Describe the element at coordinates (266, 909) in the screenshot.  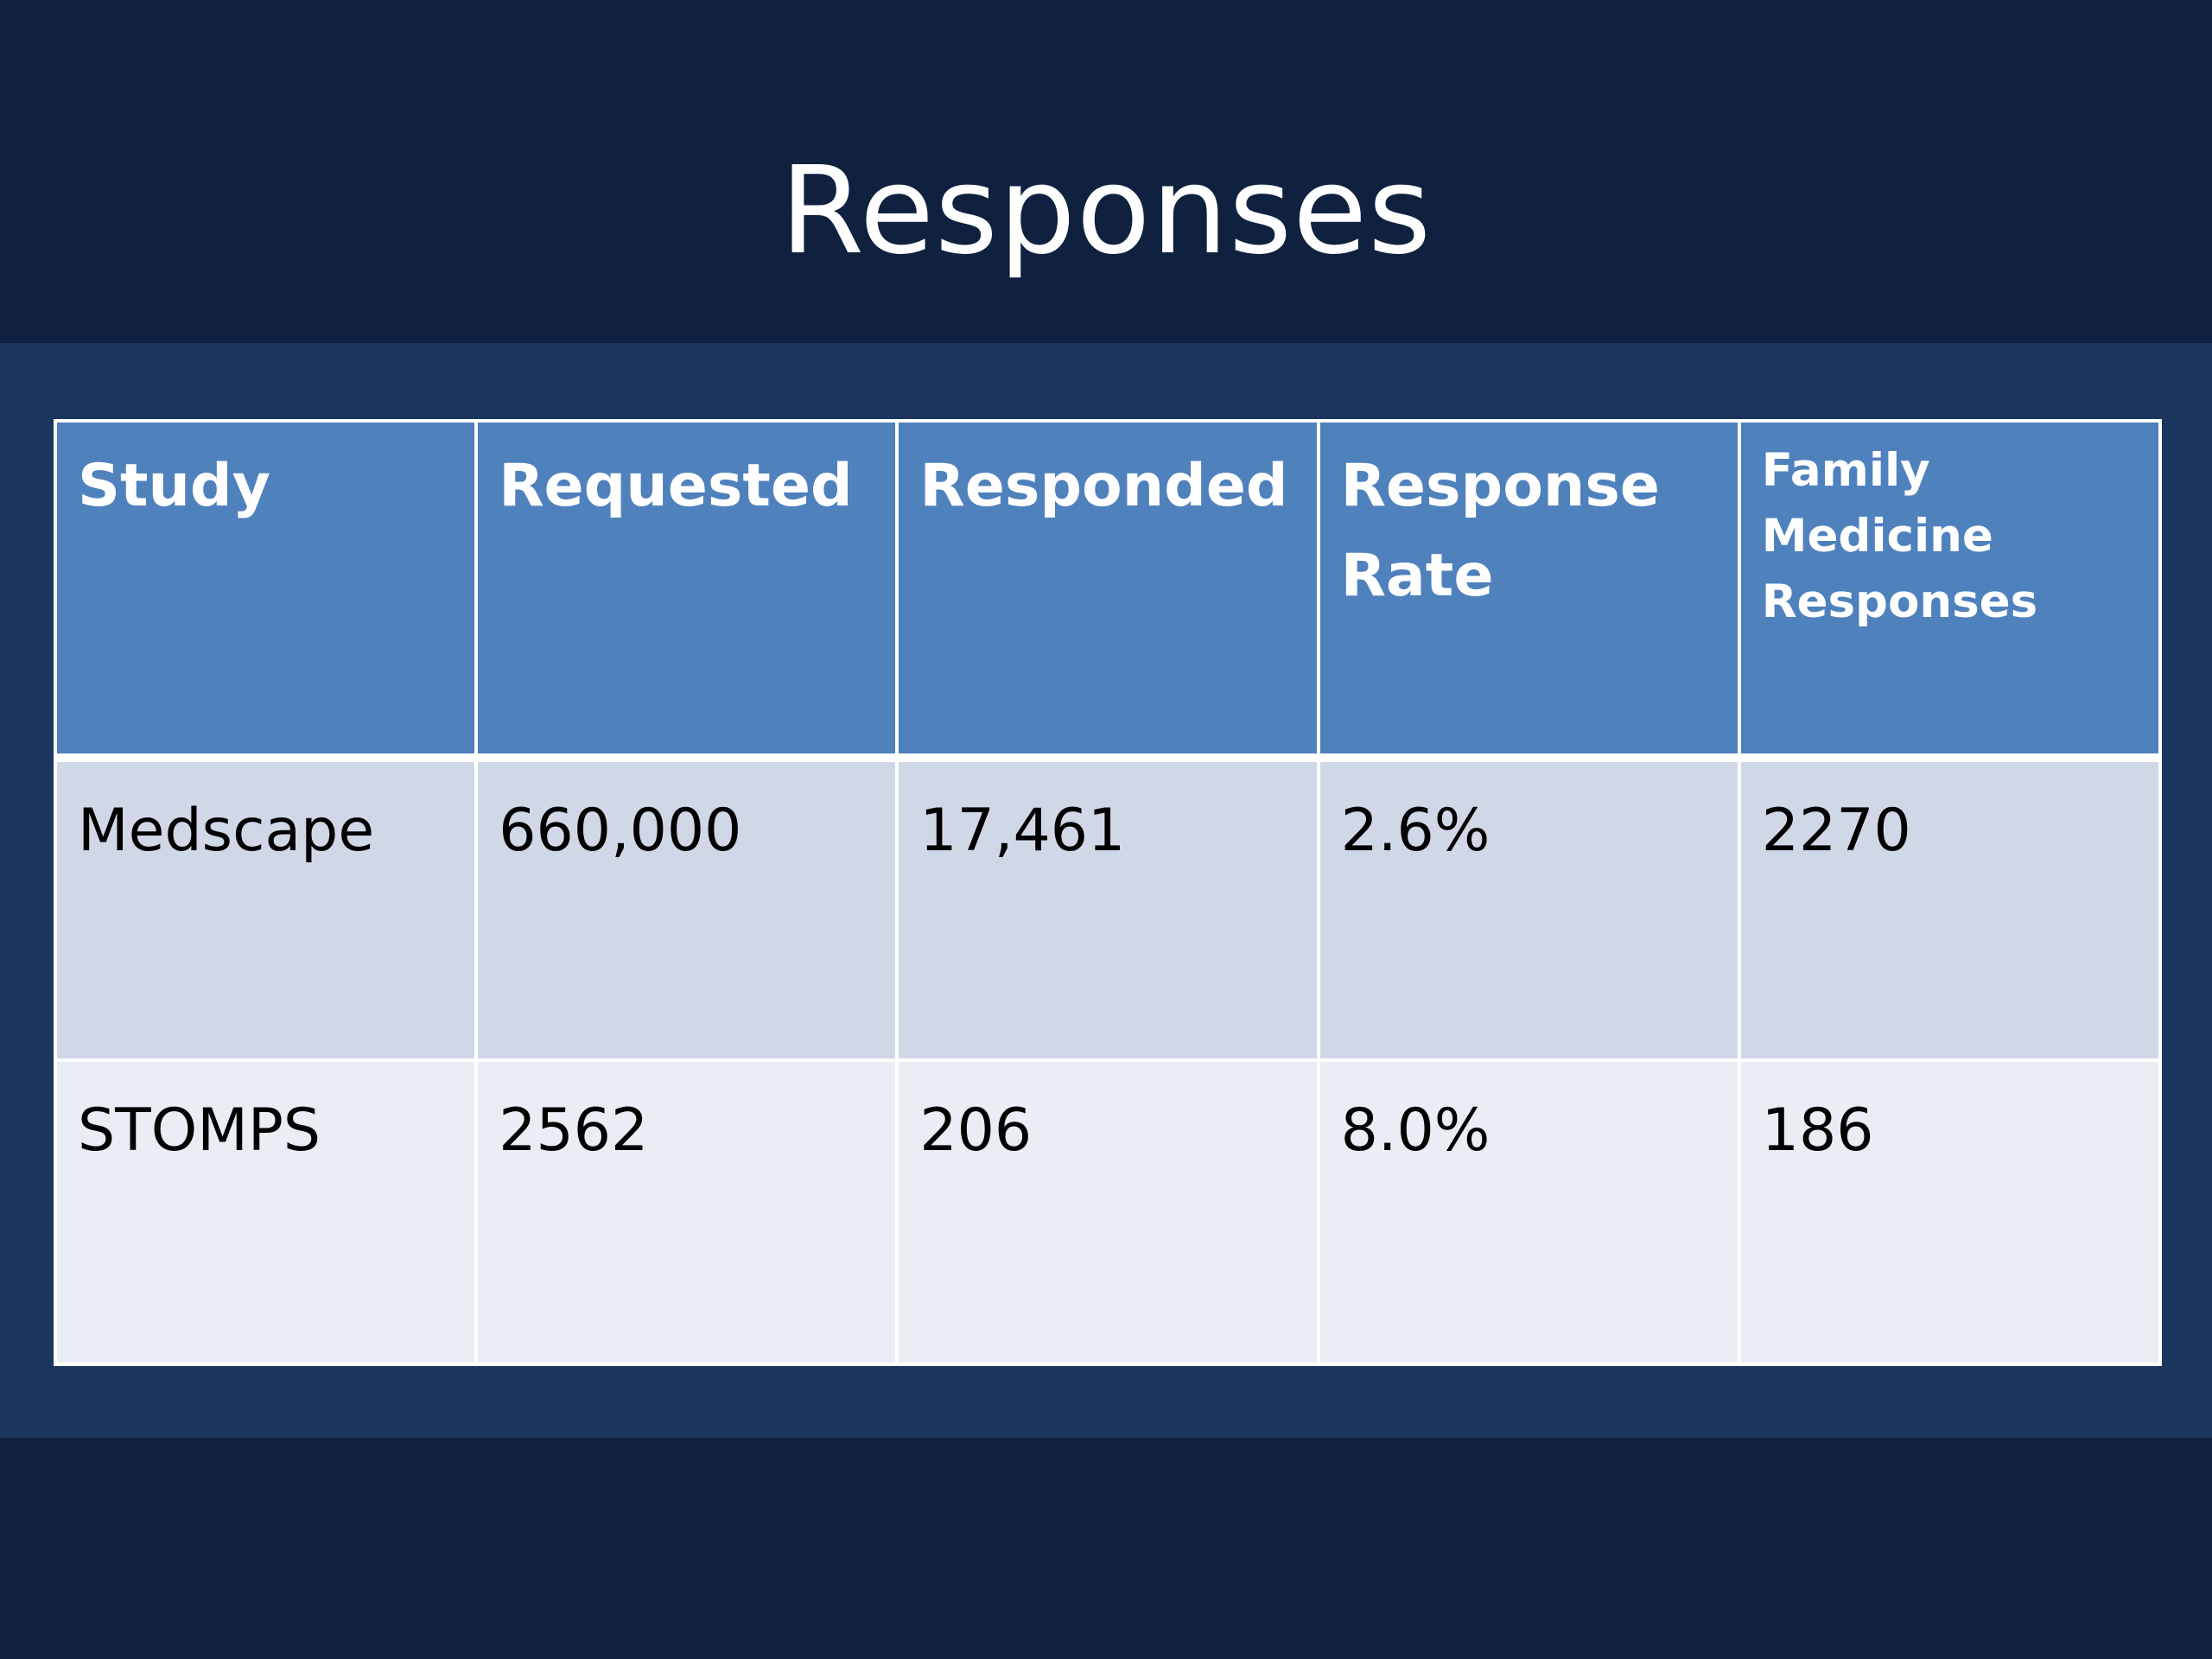
I see `cell-study: Medscape` at that location.